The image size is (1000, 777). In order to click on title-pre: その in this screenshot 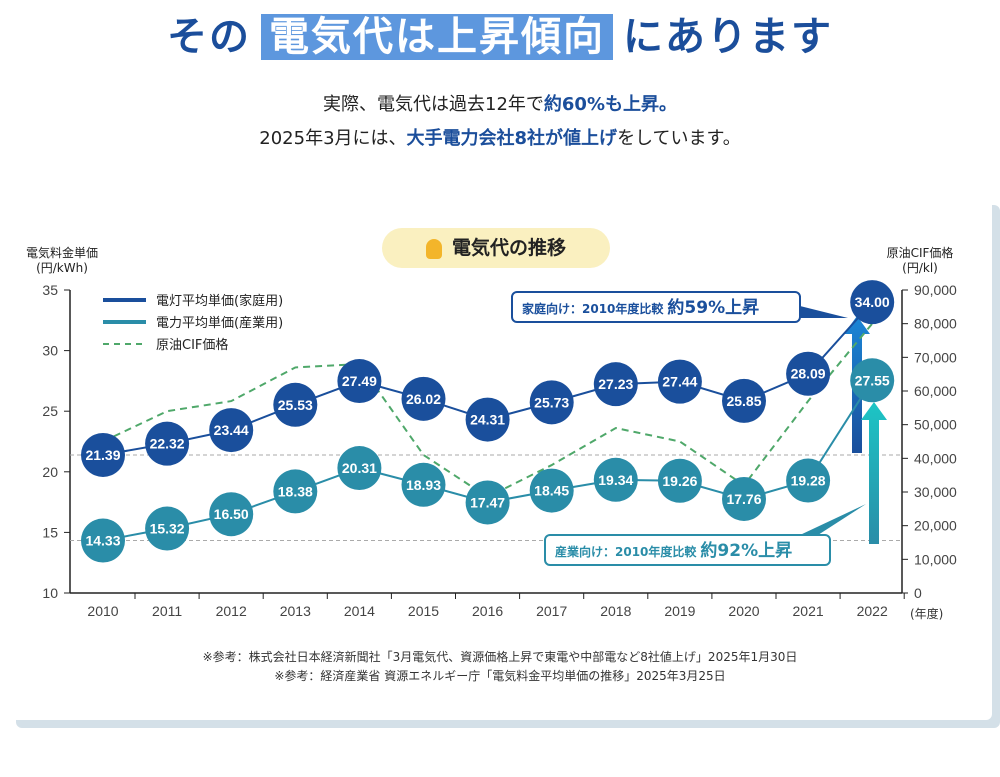, I will do `click(209, 37)`.